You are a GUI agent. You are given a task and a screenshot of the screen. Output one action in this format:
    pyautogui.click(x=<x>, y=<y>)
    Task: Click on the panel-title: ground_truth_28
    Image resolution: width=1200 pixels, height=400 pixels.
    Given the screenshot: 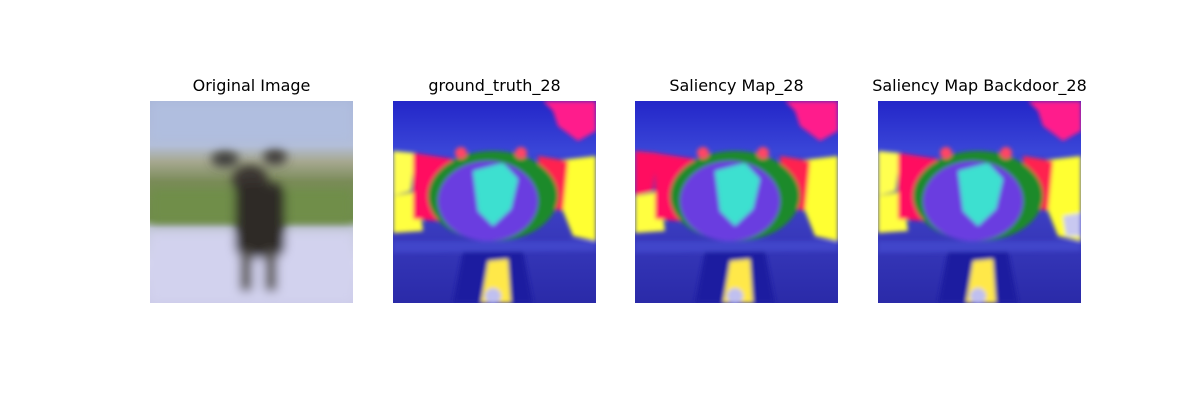 What is the action you would take?
    pyautogui.click(x=494, y=85)
    